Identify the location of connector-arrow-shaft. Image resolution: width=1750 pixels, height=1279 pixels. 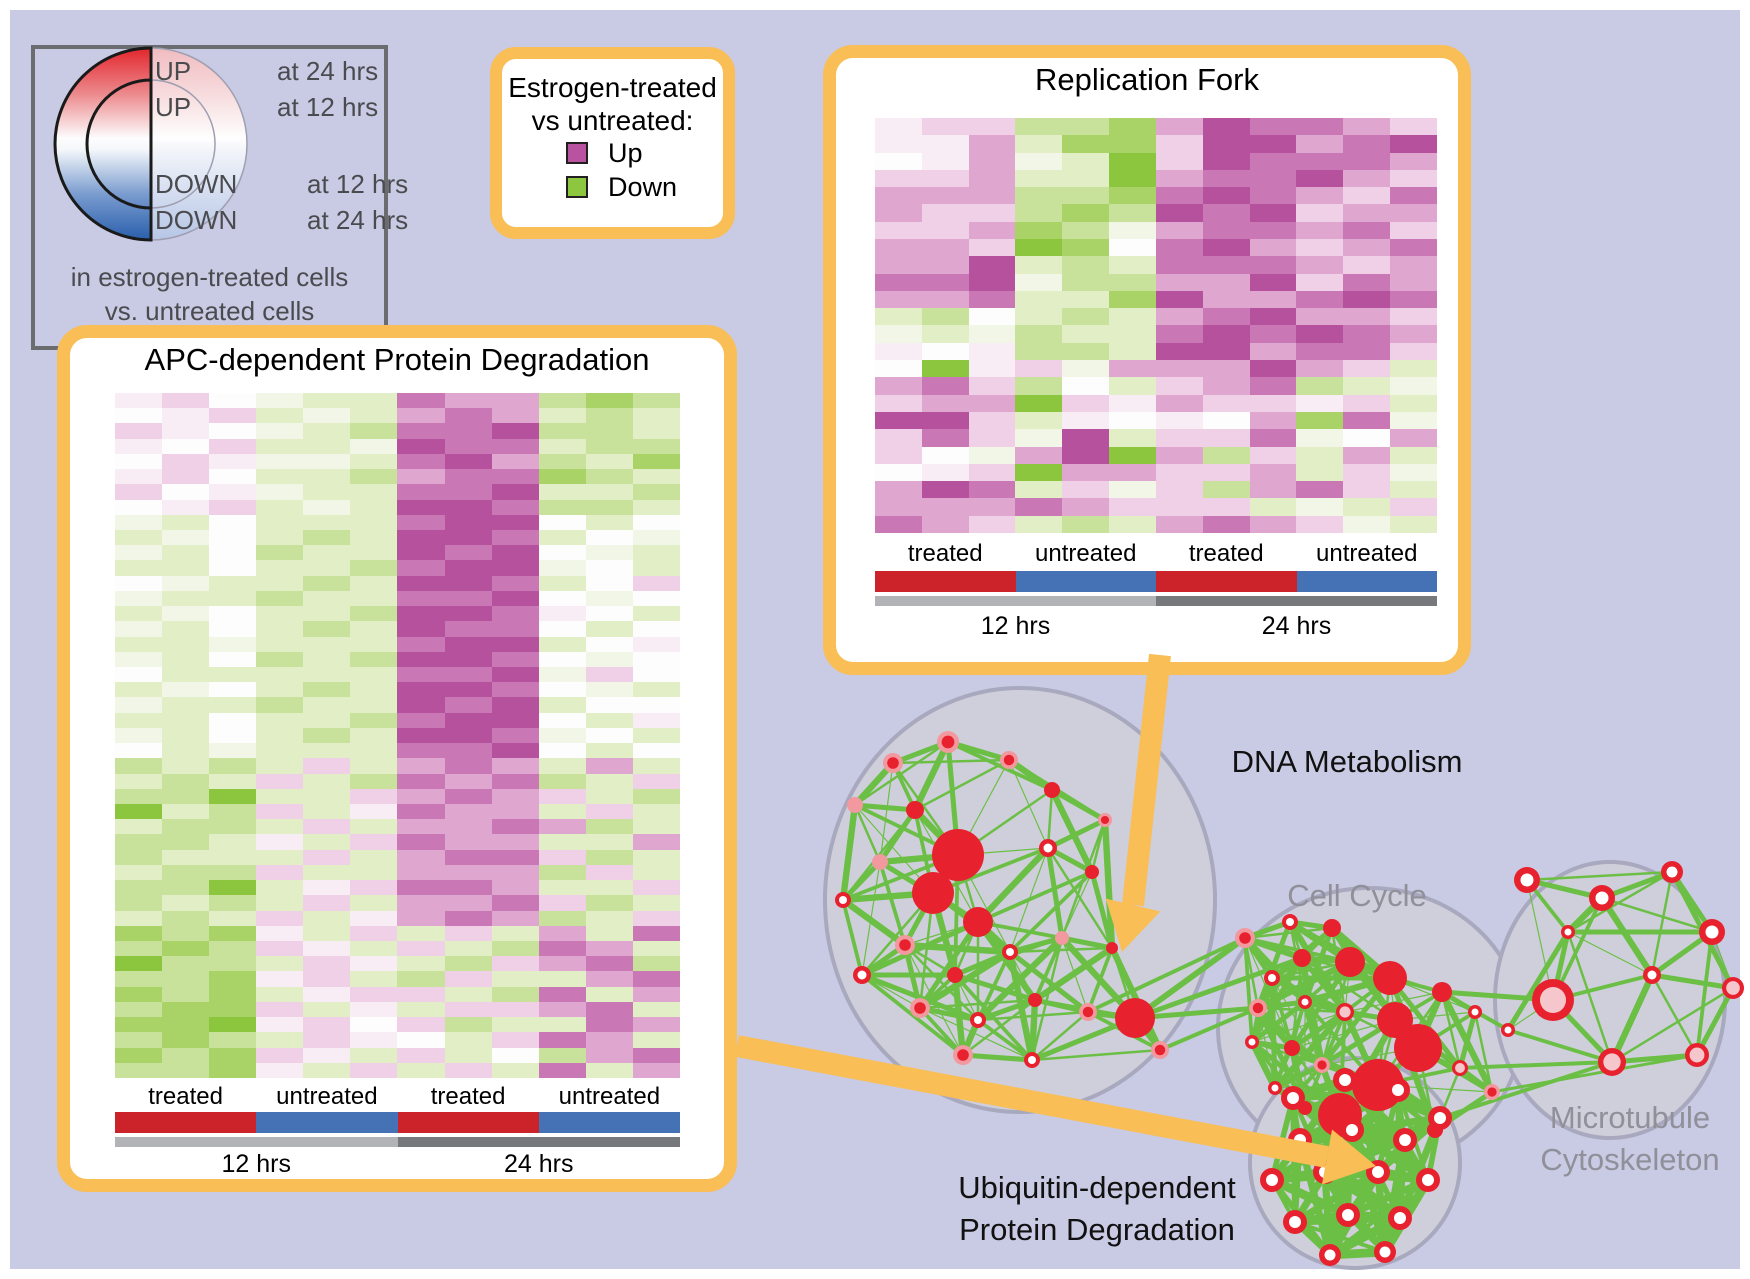
(1146, 780).